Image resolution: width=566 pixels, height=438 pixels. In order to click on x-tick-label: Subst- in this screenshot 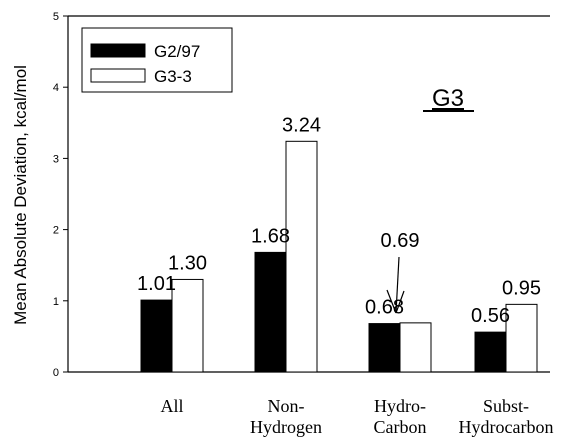, I will do `click(506, 406)`.